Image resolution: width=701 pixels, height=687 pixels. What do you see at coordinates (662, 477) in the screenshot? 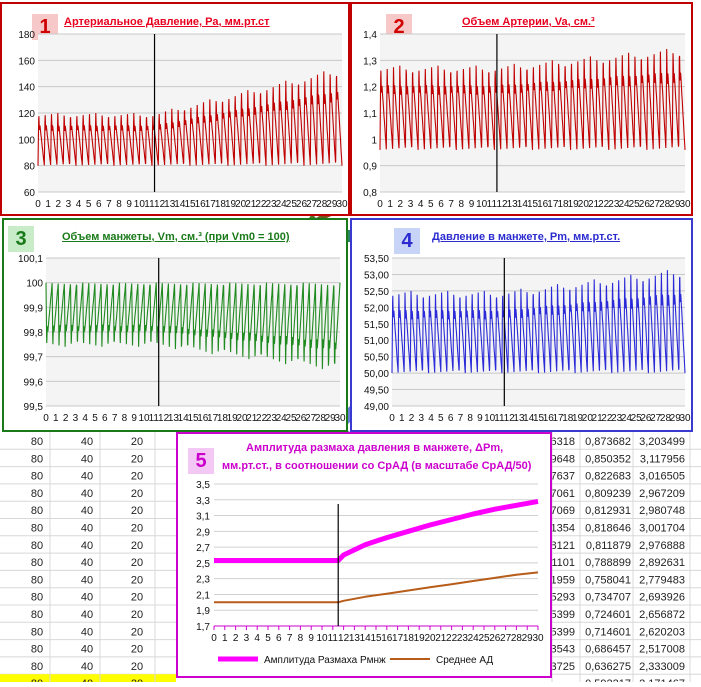
I see `table-cell: 3,016505` at bounding box center [662, 477].